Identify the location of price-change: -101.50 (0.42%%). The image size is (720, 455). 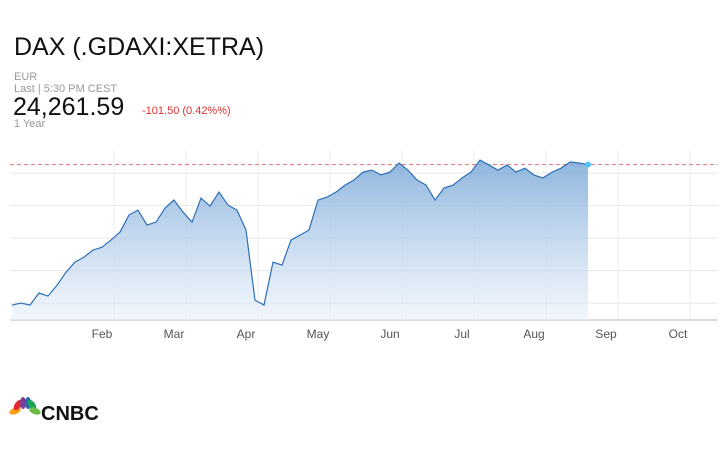
(186, 111).